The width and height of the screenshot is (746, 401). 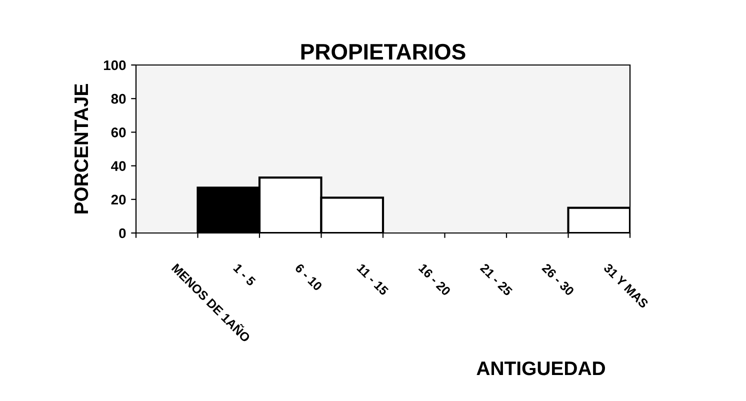 What do you see at coordinates (118, 166) in the screenshot?
I see `y-tick-label: 40` at bounding box center [118, 166].